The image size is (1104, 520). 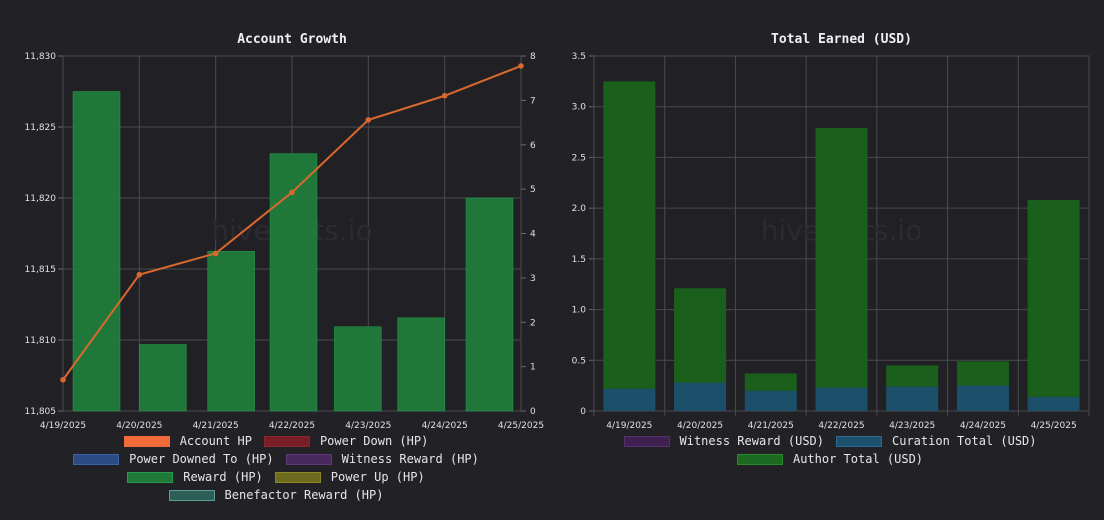 I want to click on y-tick-label: 1.0, so click(x=579, y=311).